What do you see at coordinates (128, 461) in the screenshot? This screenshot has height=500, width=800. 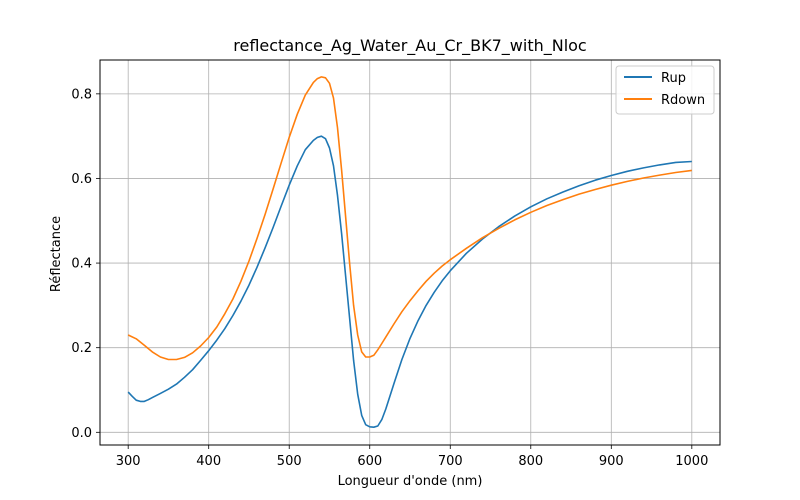 I see `x-tick-label: 300` at bounding box center [128, 461].